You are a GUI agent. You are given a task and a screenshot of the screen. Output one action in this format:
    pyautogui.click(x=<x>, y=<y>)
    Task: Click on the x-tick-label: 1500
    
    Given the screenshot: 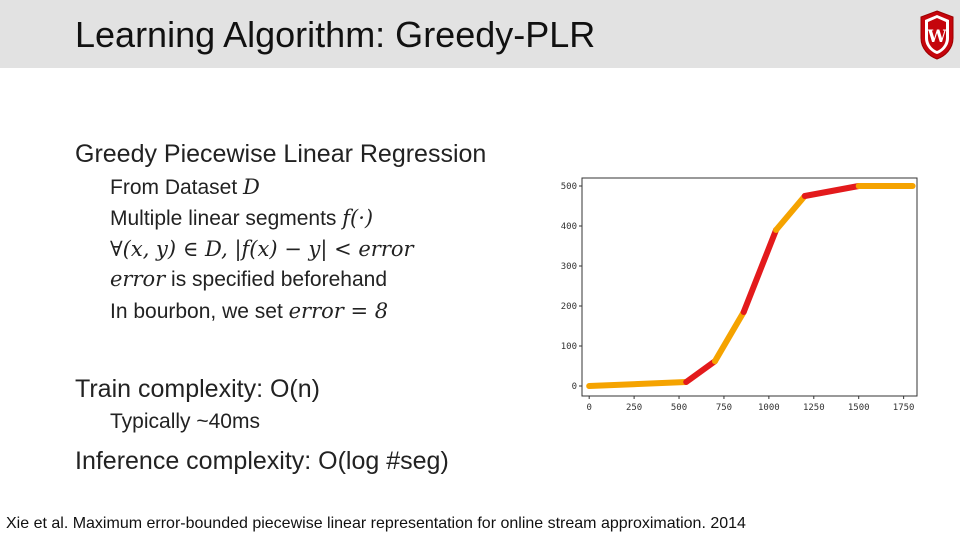 What is the action you would take?
    pyautogui.click(x=859, y=408)
    